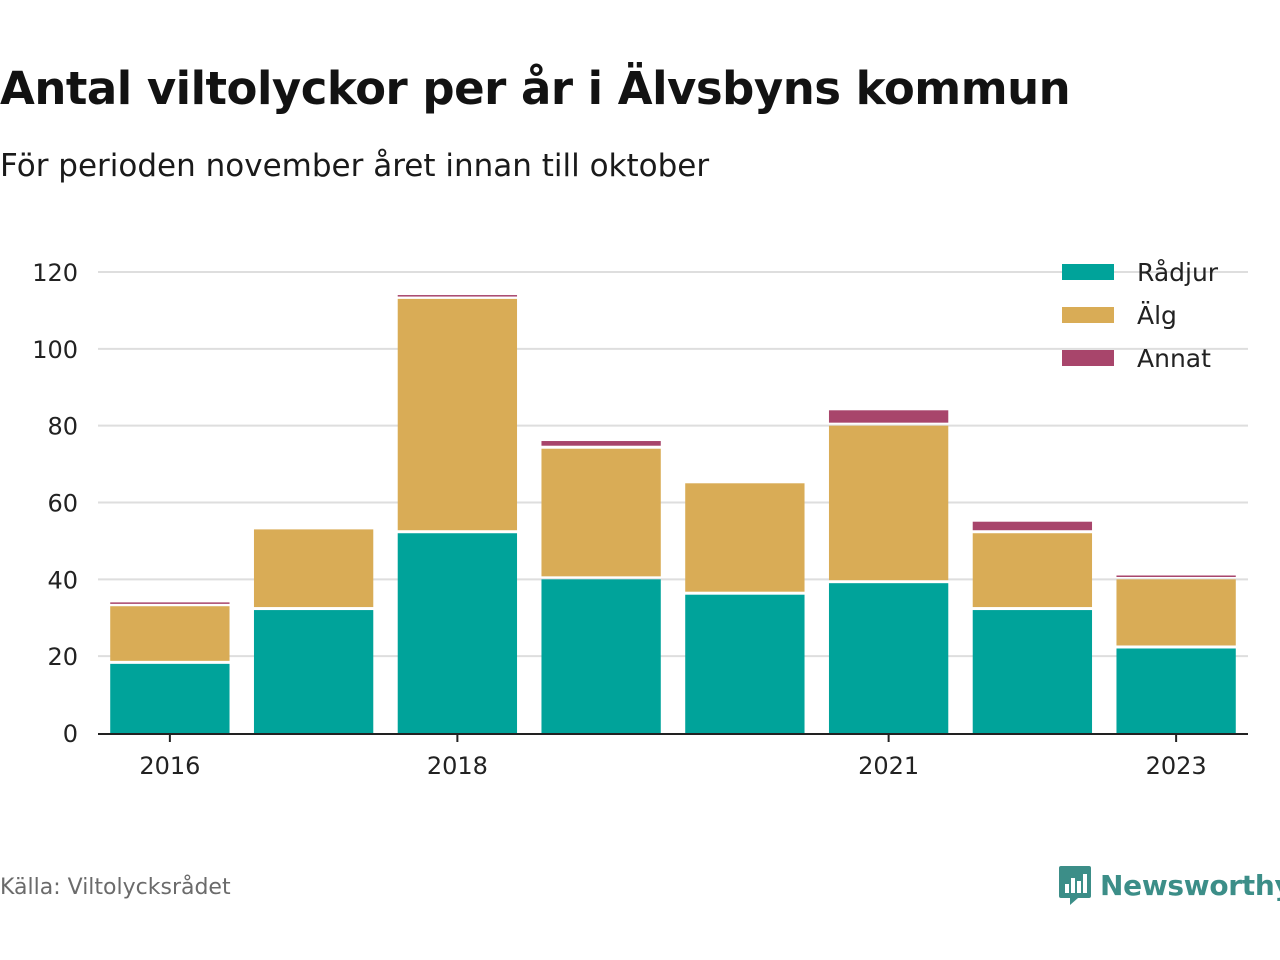  I want to click on y-tick-label: 120, so click(55, 273).